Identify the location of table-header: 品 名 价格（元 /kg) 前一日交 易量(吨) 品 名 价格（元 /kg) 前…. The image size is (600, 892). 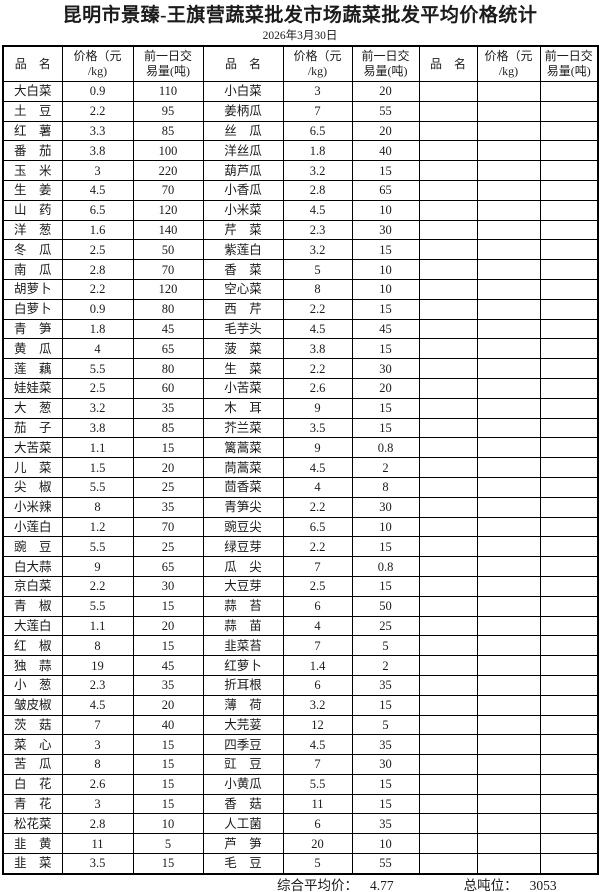
(300, 63).